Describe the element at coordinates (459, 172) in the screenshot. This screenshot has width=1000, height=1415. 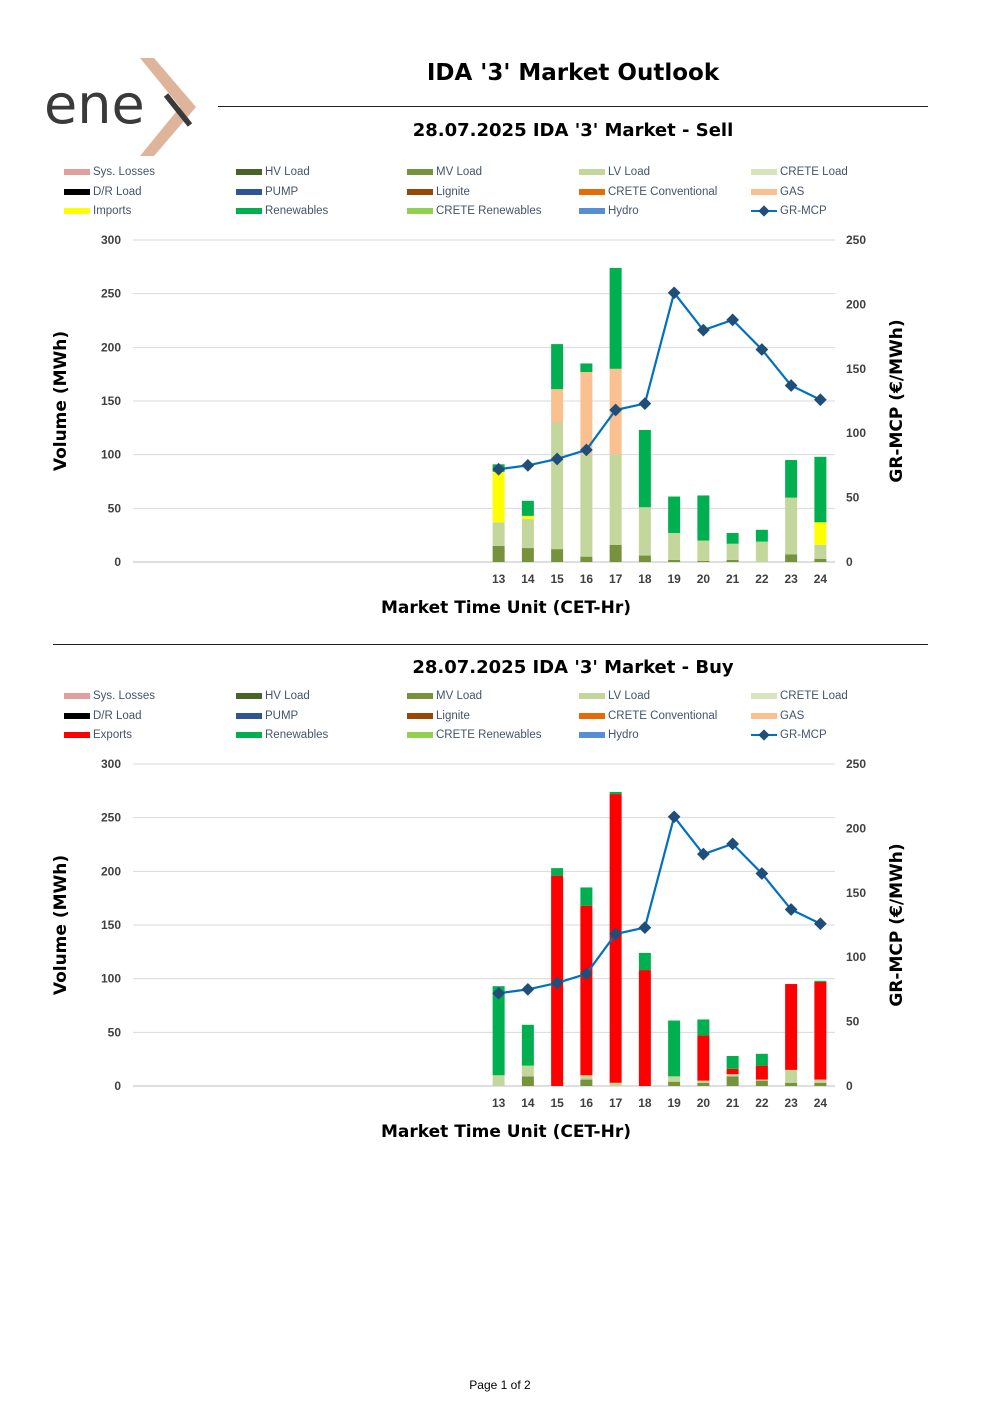
I see `legend-label: MV Load` at that location.